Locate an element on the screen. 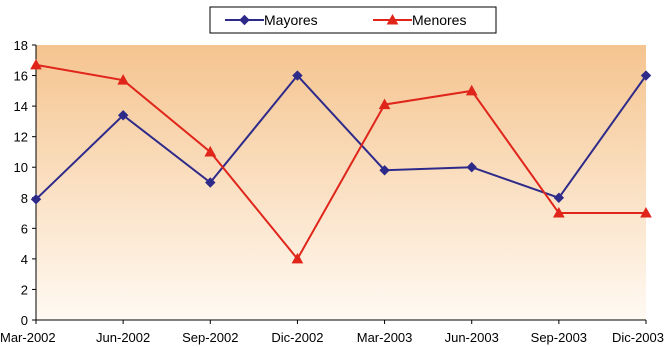  y-tick-label: 8 is located at coordinates (24, 198).